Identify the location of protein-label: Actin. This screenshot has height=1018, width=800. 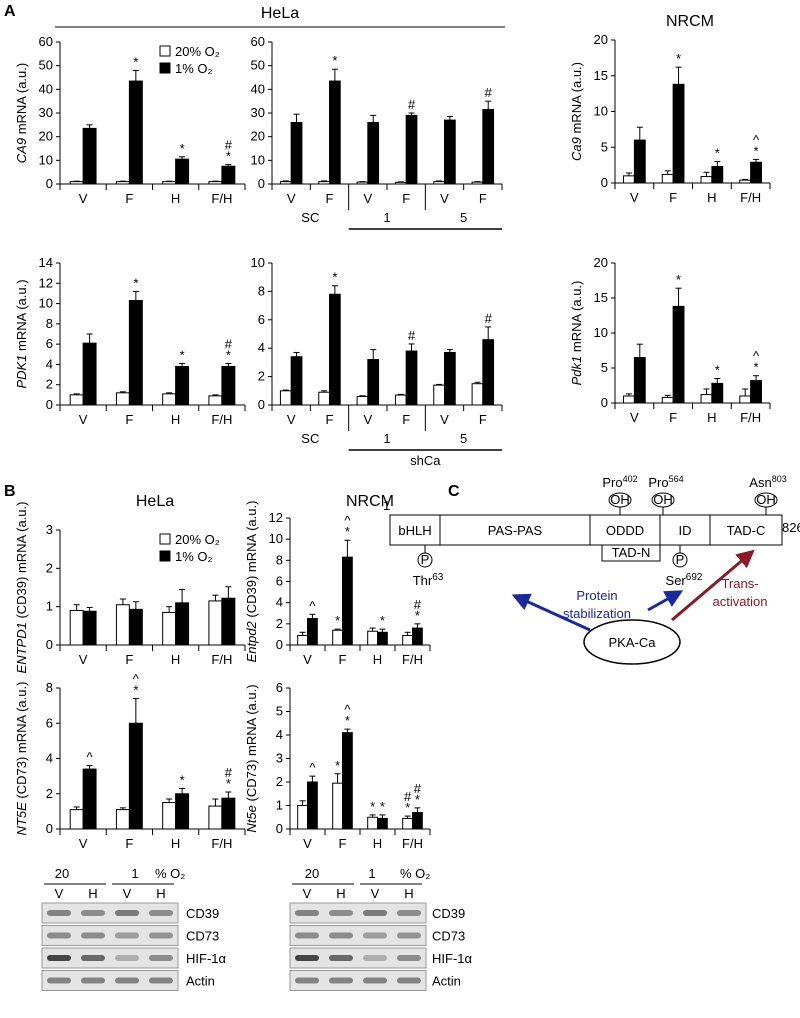
(200, 981).